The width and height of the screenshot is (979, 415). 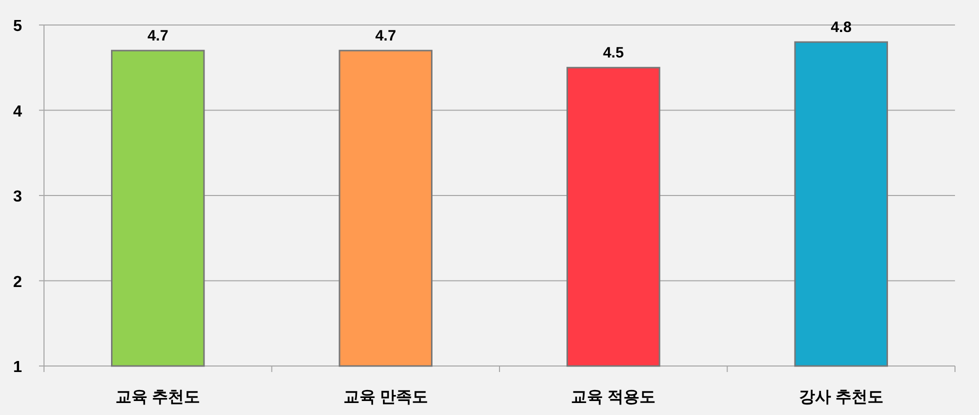 What do you see at coordinates (613, 397) in the screenshot?
I see `x-tick-label: 교육 적용도` at bounding box center [613, 397].